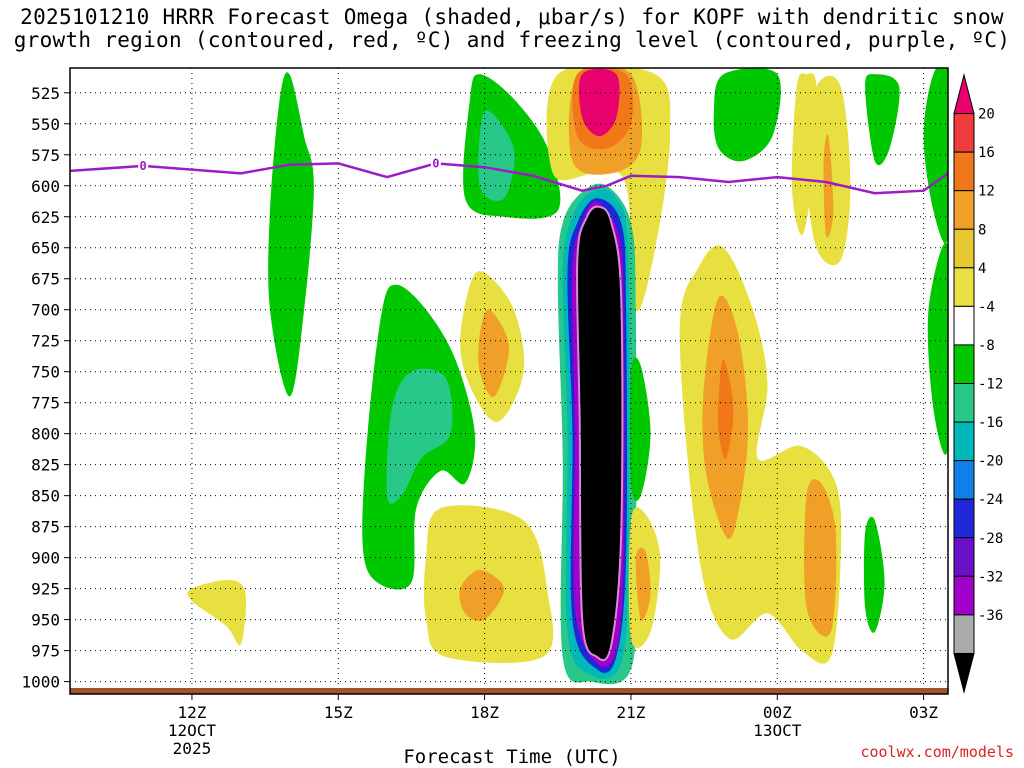 The width and height of the screenshot is (1024, 768). Describe the element at coordinates (804, 154) in the screenshot. I see `omega-region-yellow-upper-far-right` at that location.